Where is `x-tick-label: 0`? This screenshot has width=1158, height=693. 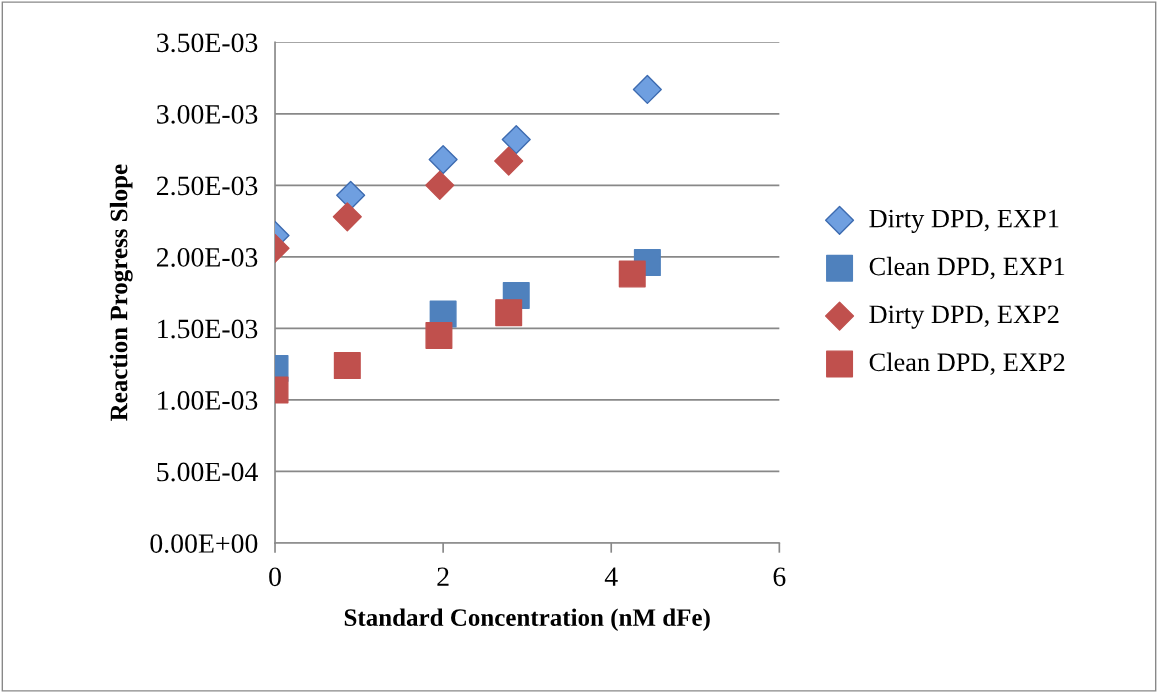
x-tick-label: 0 is located at coordinates (275, 577).